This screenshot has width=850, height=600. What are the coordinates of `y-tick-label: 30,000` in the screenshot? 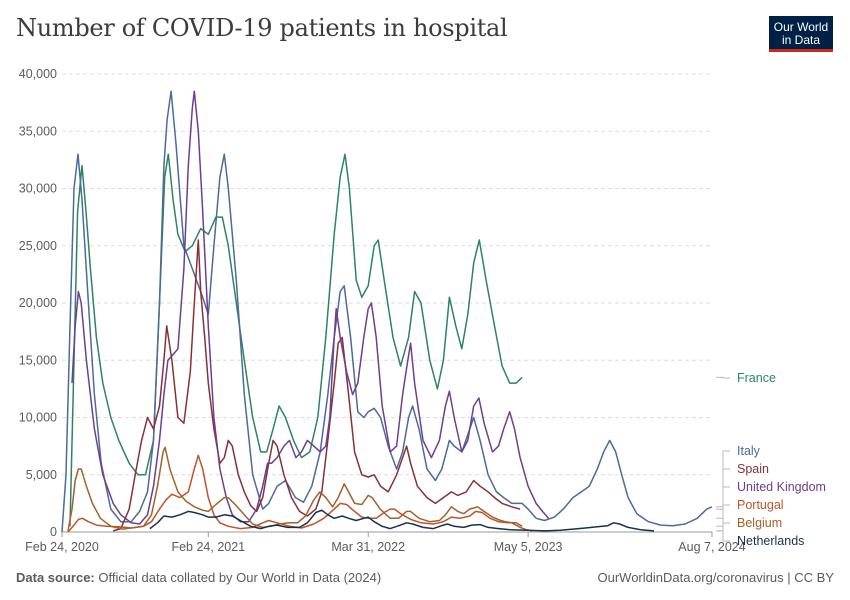 It's located at (38, 189).